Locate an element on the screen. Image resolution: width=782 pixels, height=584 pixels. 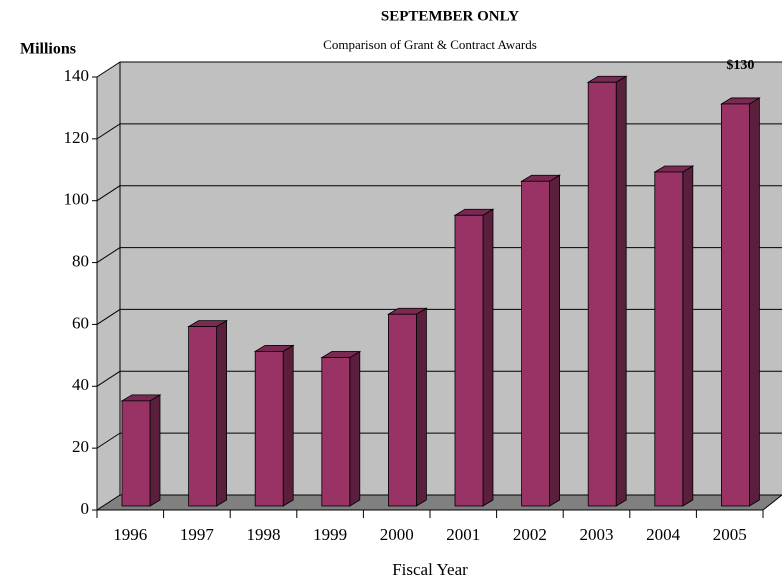
x-tick-label: 1997 is located at coordinates (197, 534).